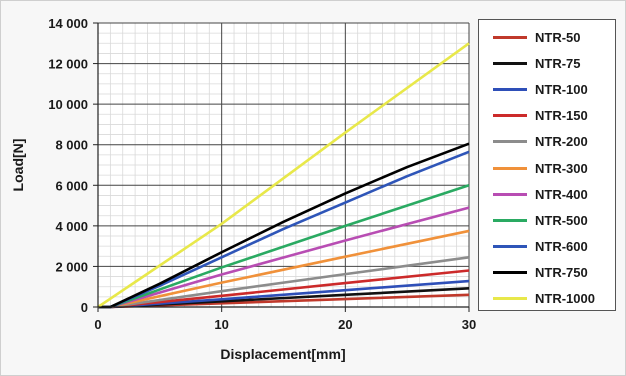  What do you see at coordinates (469, 324) in the screenshot?
I see `x-tick-label: 30` at bounding box center [469, 324].